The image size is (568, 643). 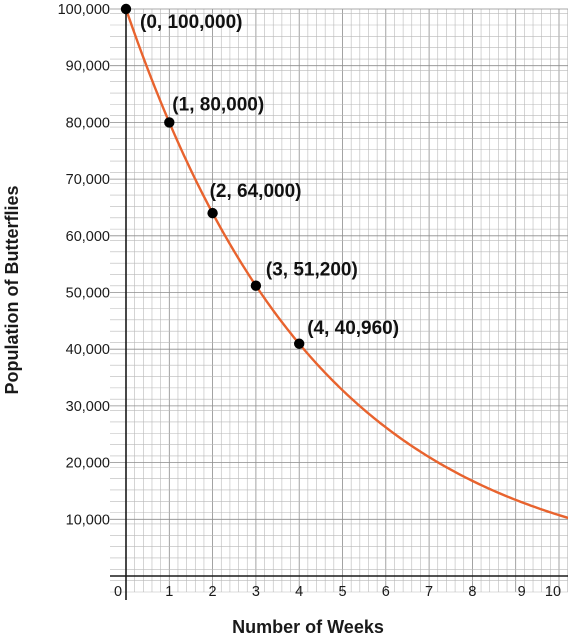 I want to click on x-tick-label: 0, so click(x=118, y=592).